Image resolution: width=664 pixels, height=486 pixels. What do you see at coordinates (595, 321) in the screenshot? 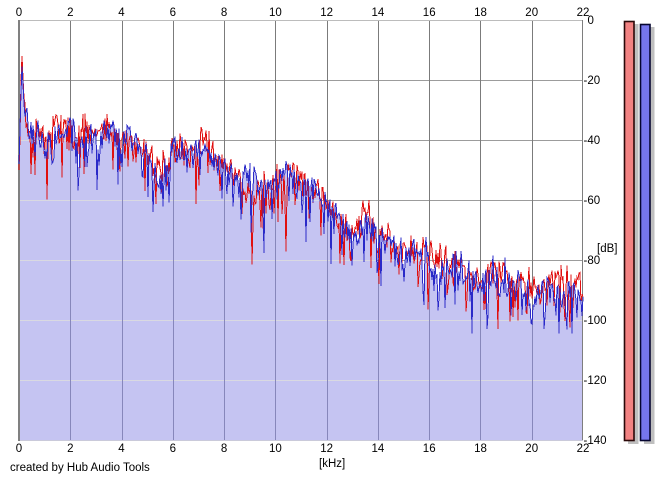
I see `svg-text: -100` at bounding box center [595, 321].